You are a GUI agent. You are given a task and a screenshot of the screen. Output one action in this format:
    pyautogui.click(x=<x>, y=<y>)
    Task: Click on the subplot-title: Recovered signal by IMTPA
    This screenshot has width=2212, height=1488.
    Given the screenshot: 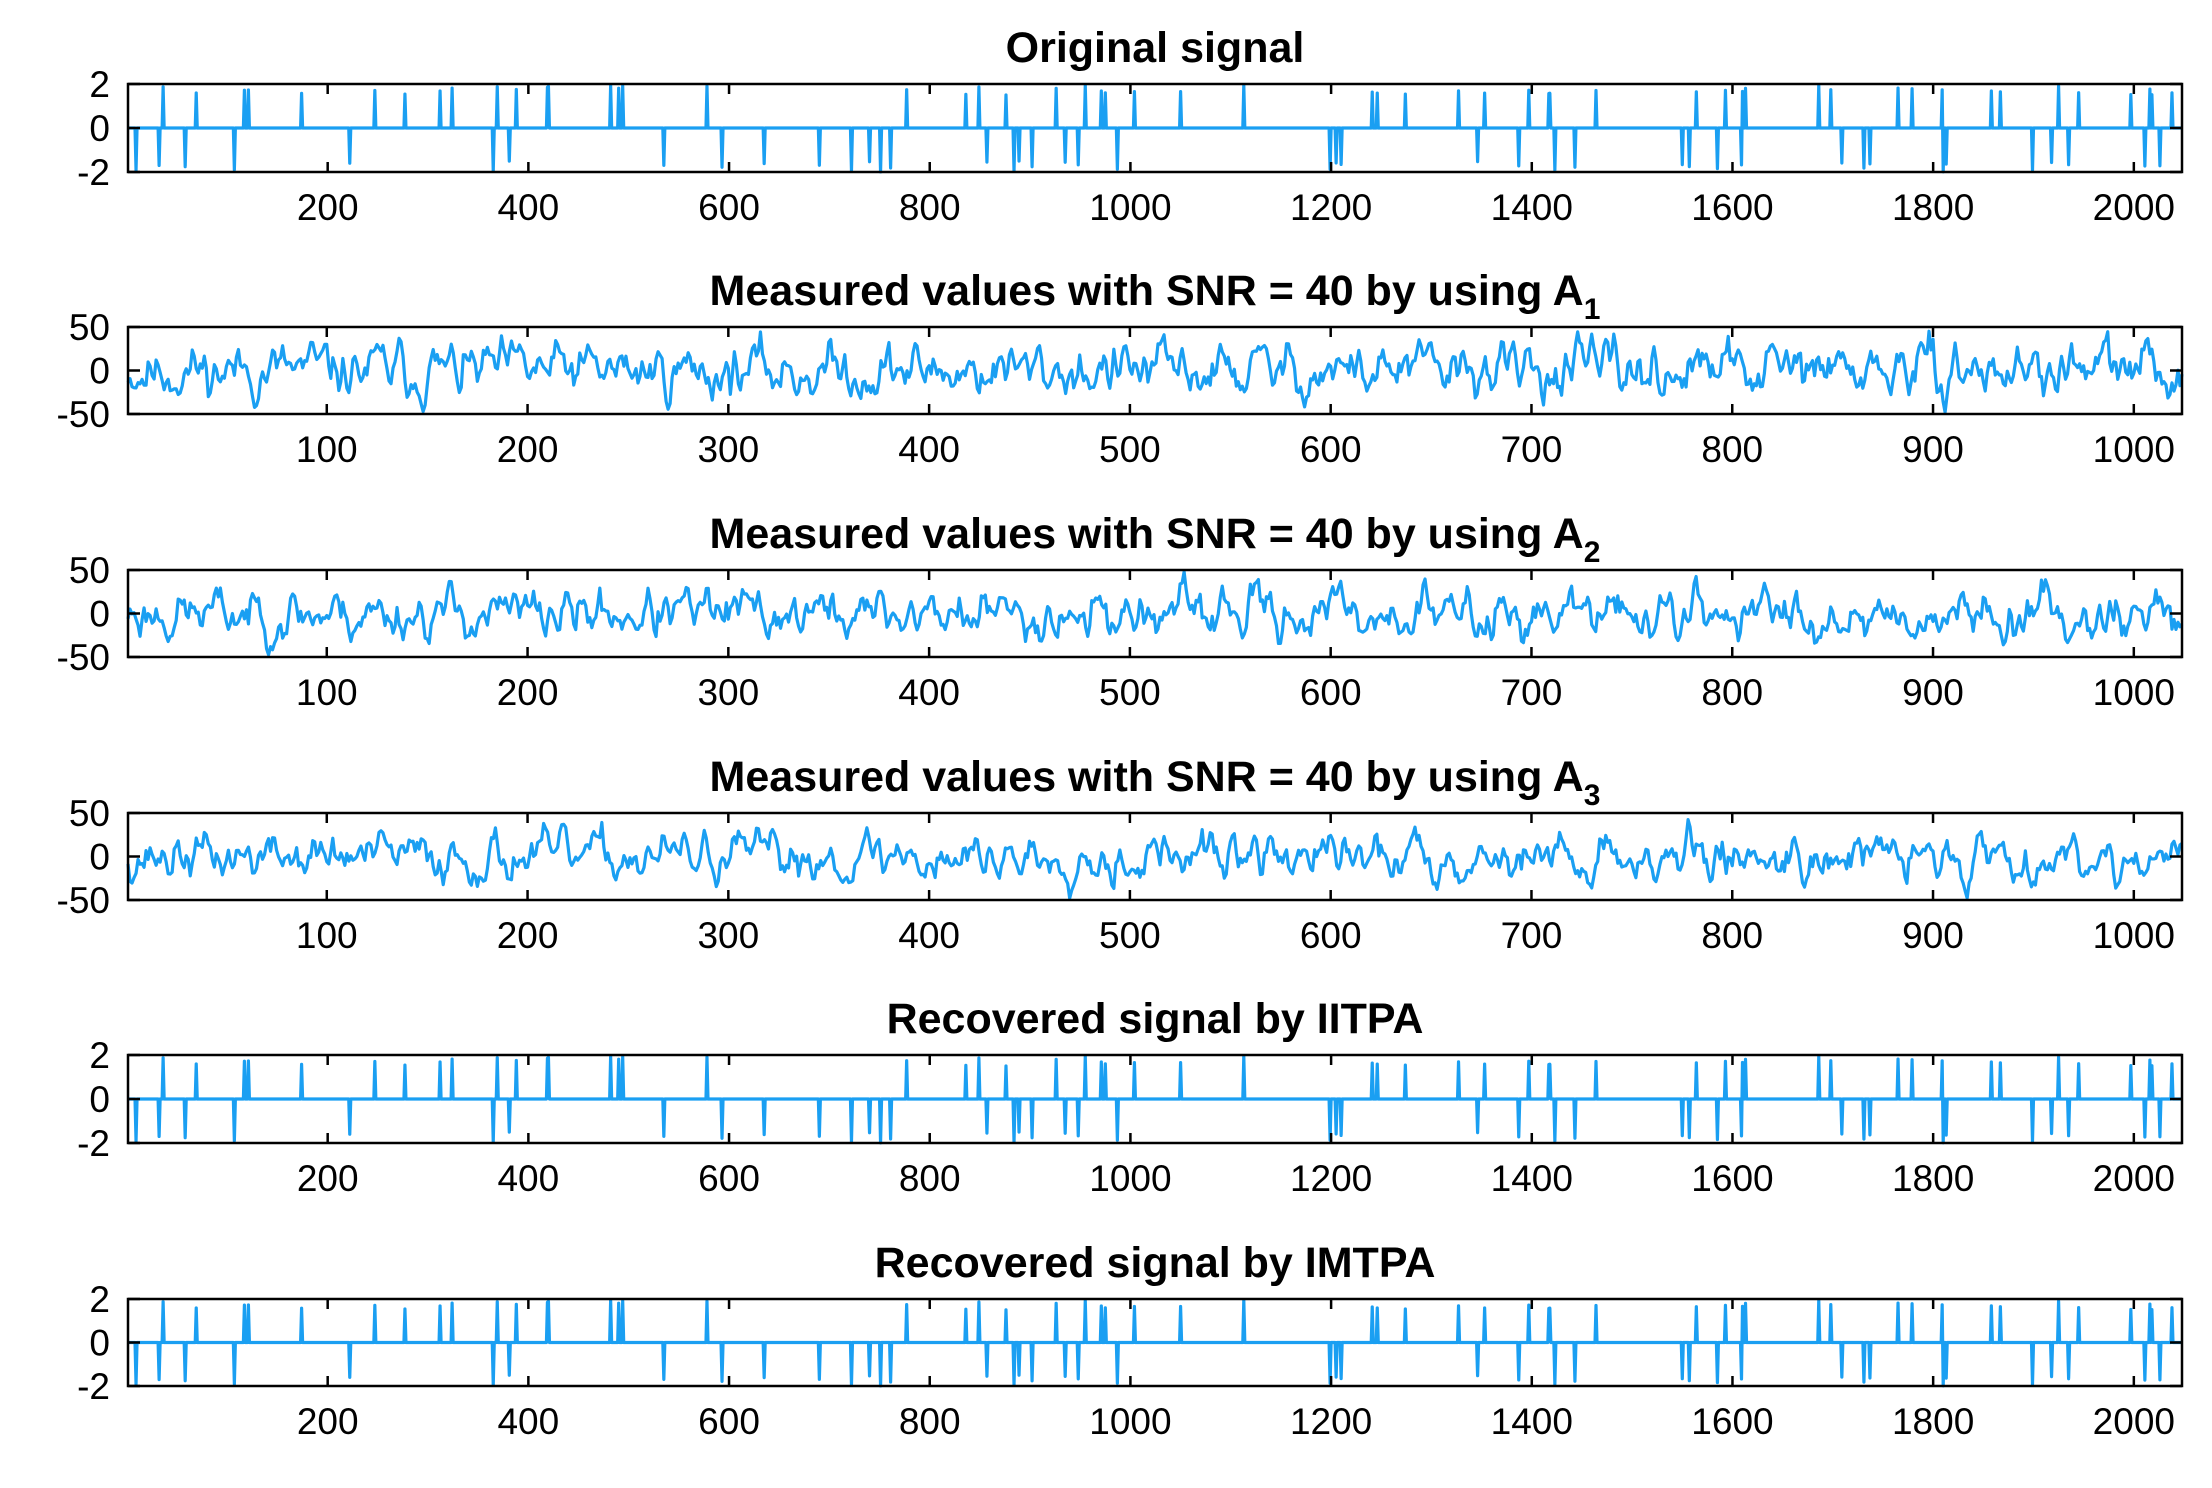 What is the action you would take?
    pyautogui.click(x=1155, y=1263)
    